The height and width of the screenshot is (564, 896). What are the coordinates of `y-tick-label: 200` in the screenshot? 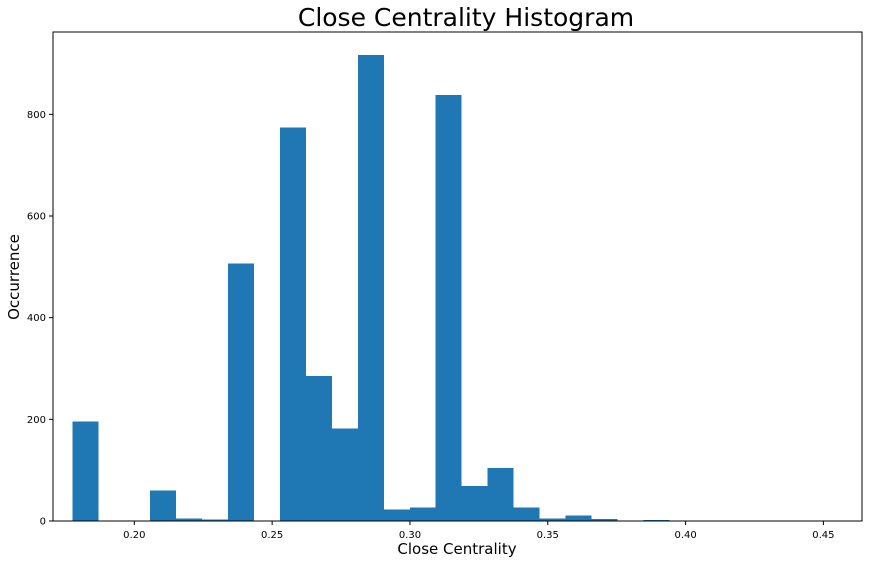 It's located at (36, 420).